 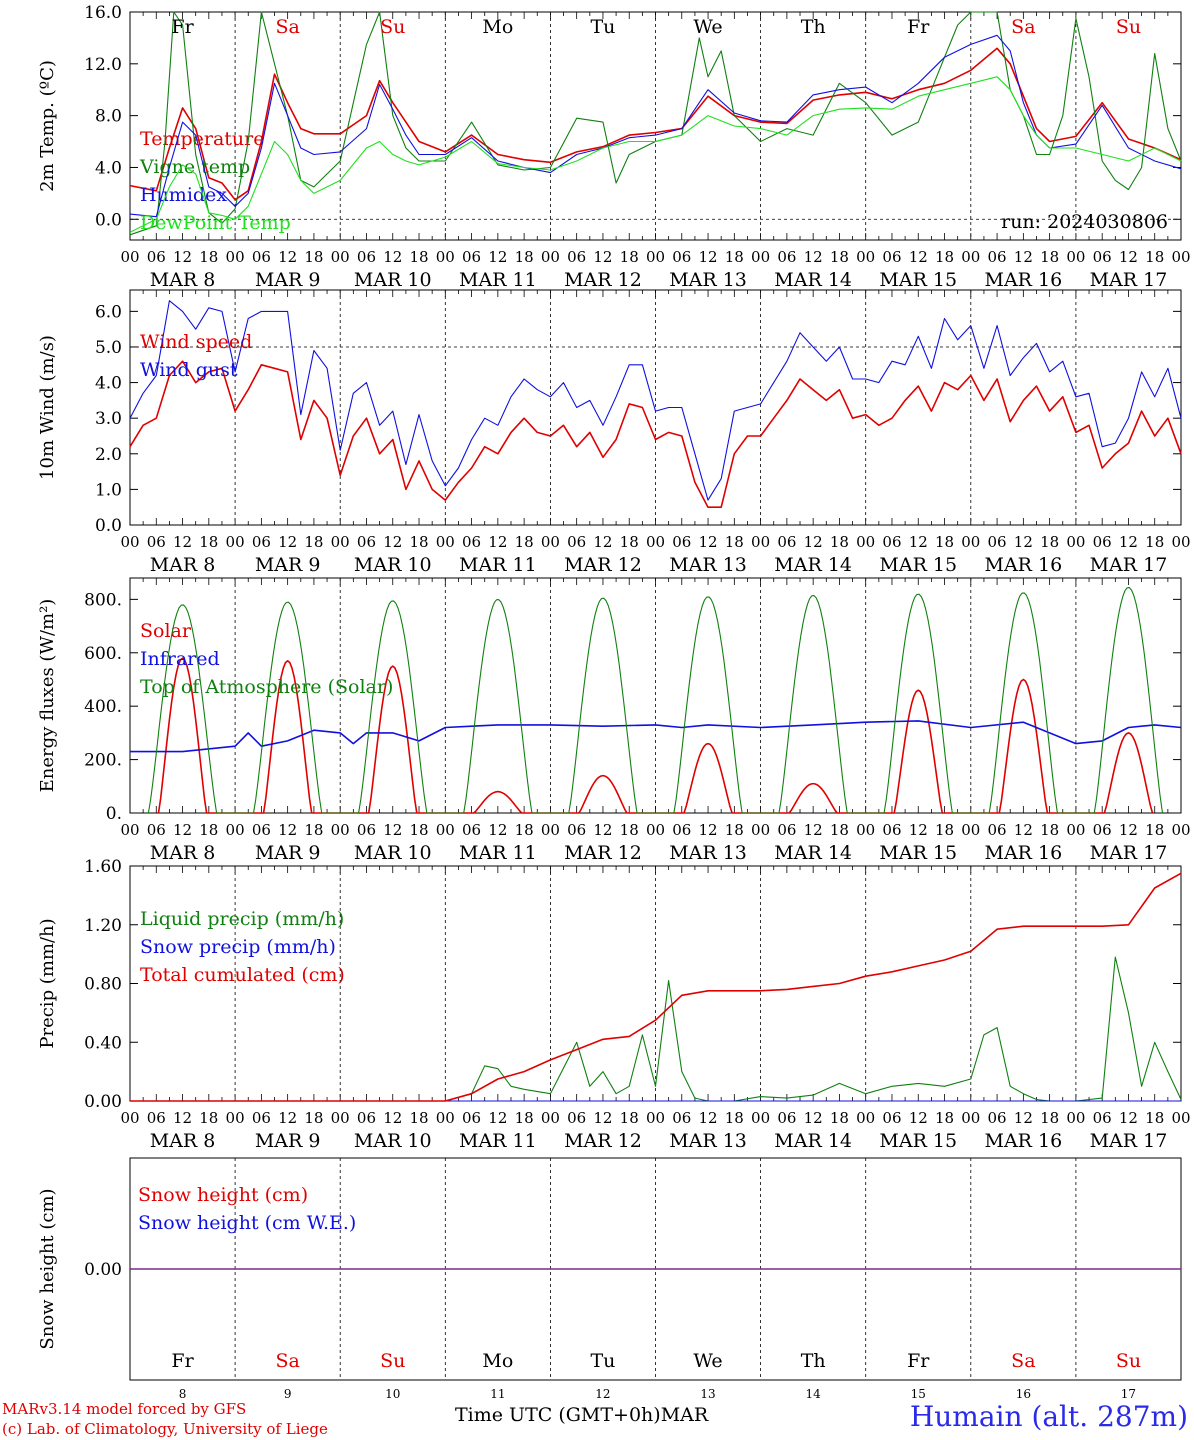 I want to click on precip-date-label: MAR 14, so click(x=813, y=1141).